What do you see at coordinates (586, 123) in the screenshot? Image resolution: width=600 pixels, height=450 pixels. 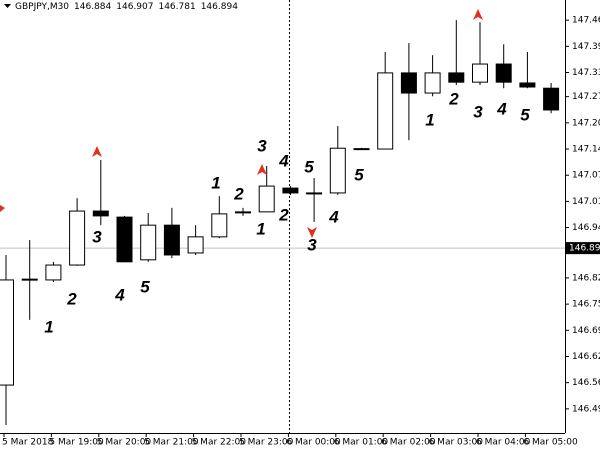 I see `y-tick-label: 147.205` at bounding box center [586, 123].